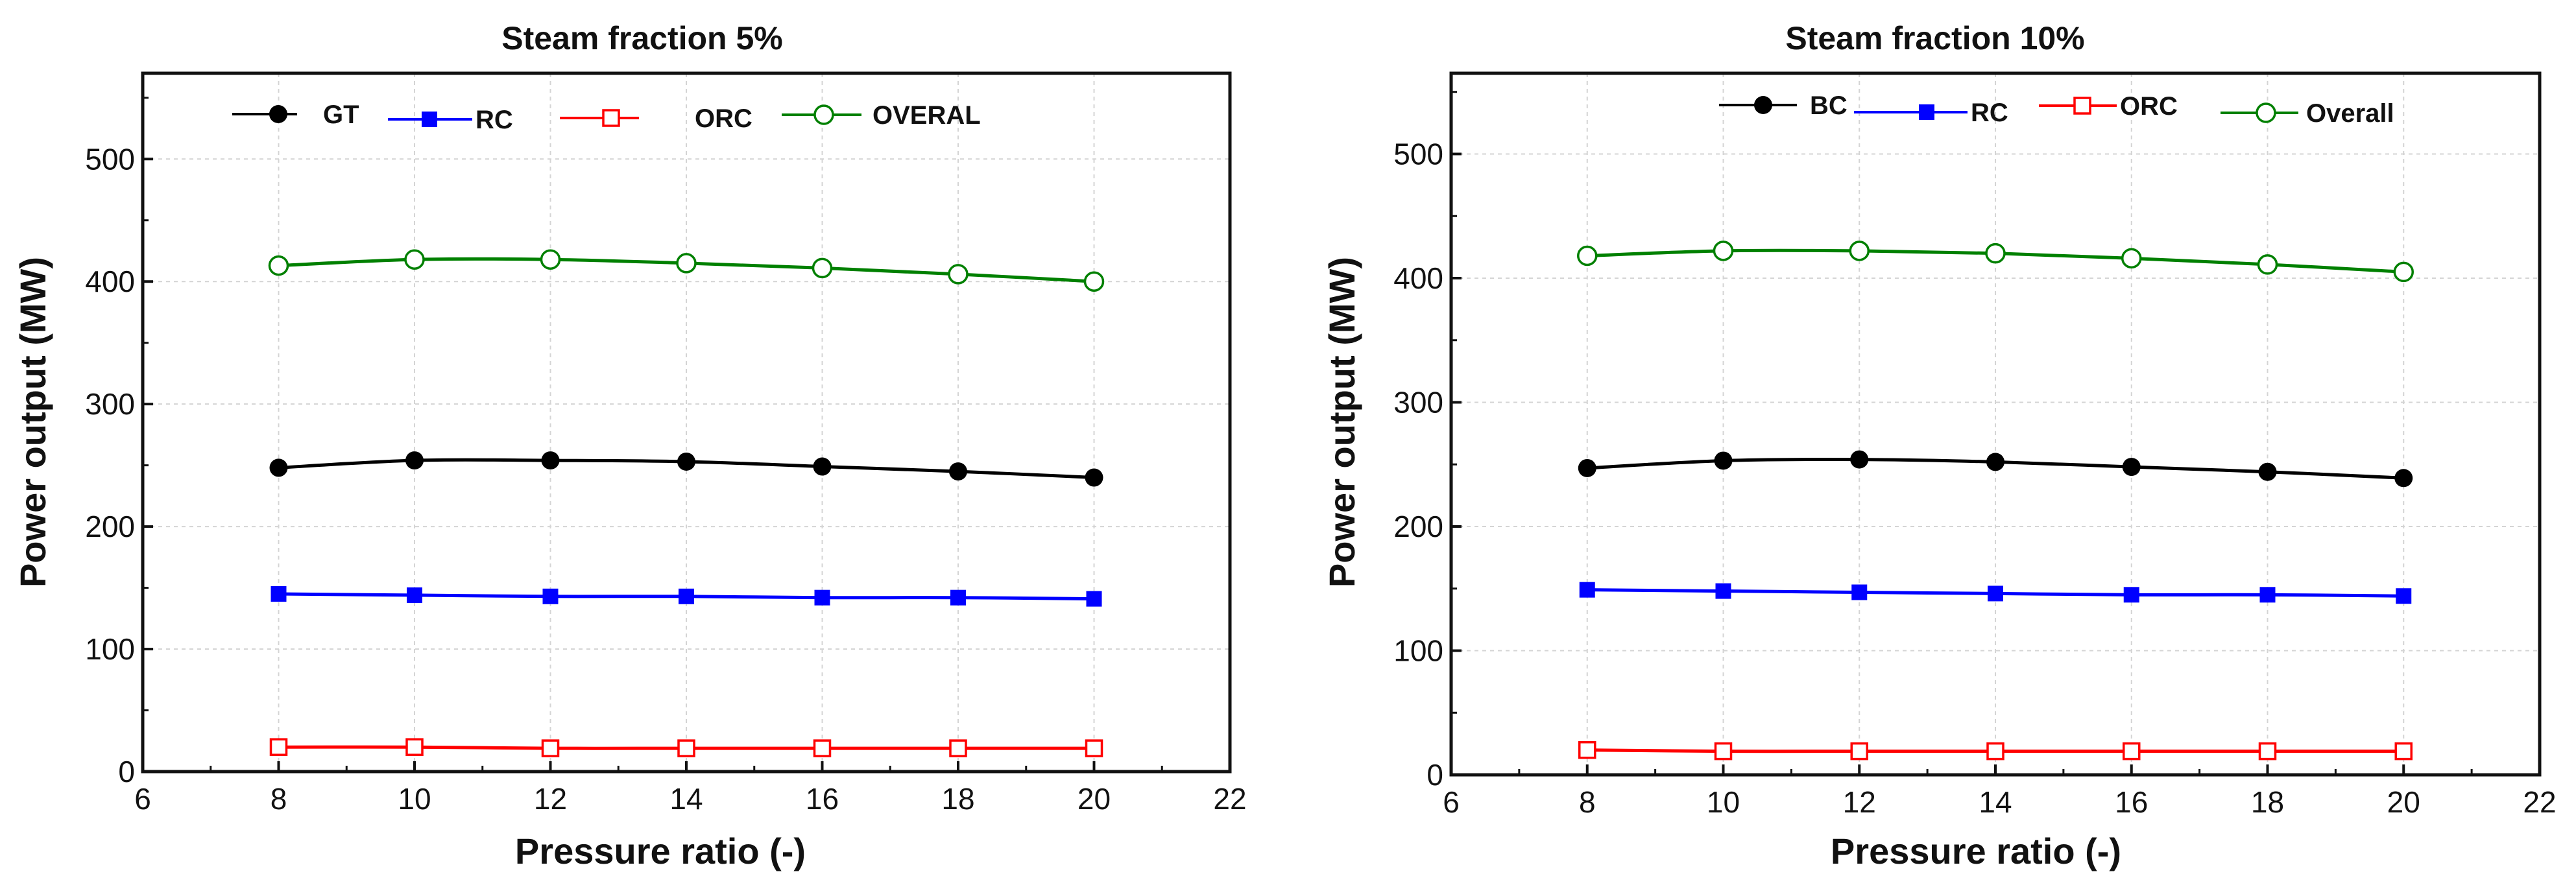 The height and width of the screenshot is (887, 2576). What do you see at coordinates (494, 120) in the screenshot?
I see `legend-label-rc: RC` at bounding box center [494, 120].